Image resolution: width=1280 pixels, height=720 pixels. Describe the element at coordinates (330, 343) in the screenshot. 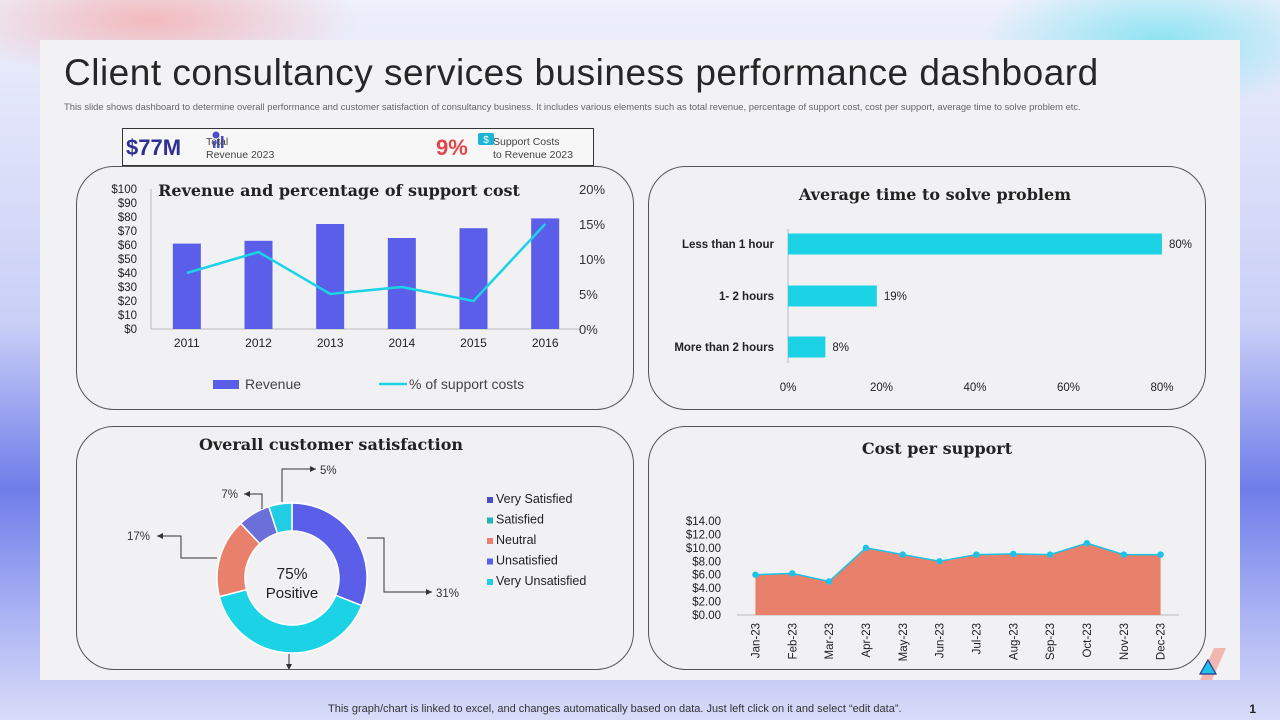

I see `revenue-x-tick: 2013` at that location.